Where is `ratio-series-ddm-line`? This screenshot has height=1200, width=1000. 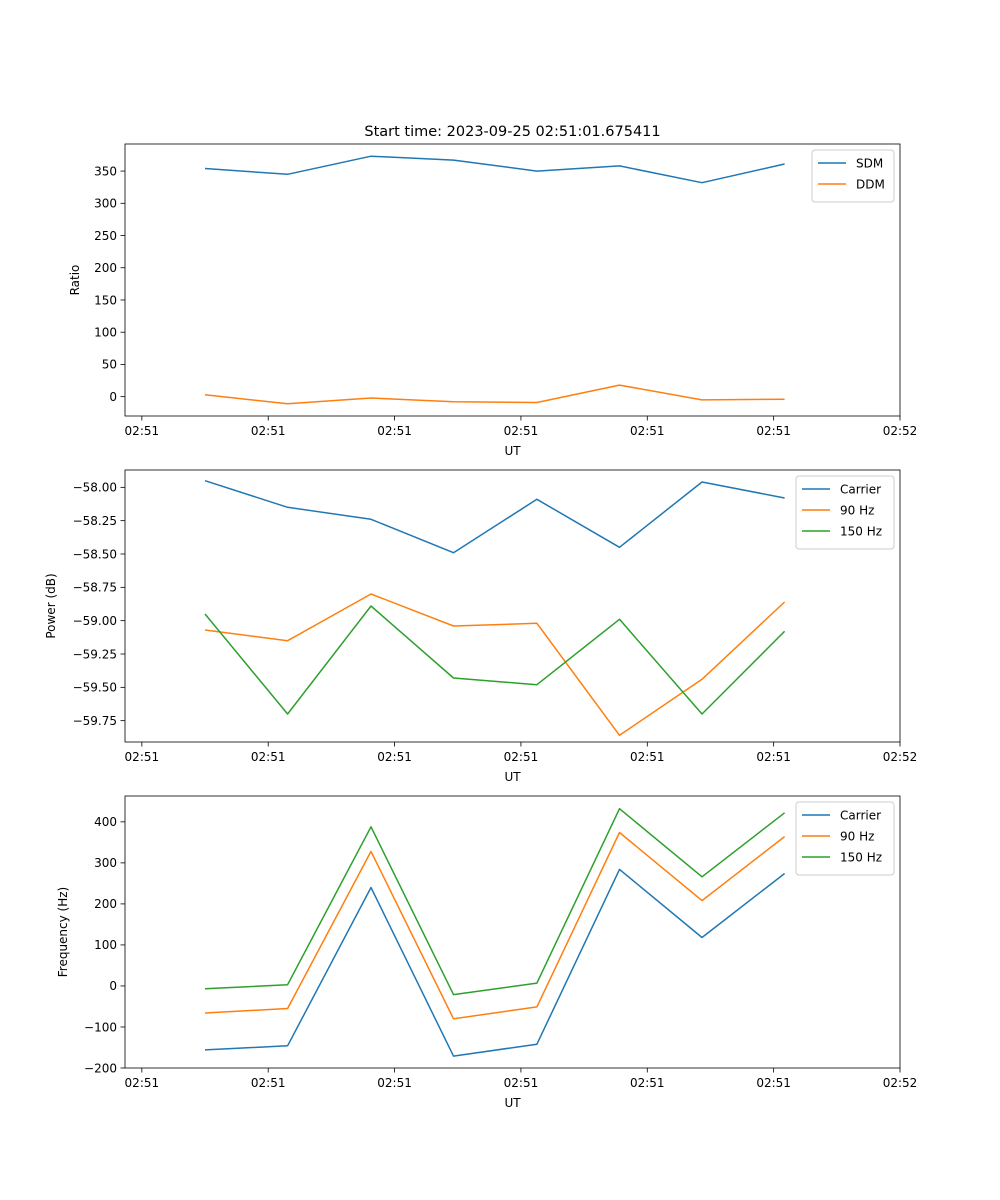 ratio-series-ddm-line is located at coordinates (494, 394).